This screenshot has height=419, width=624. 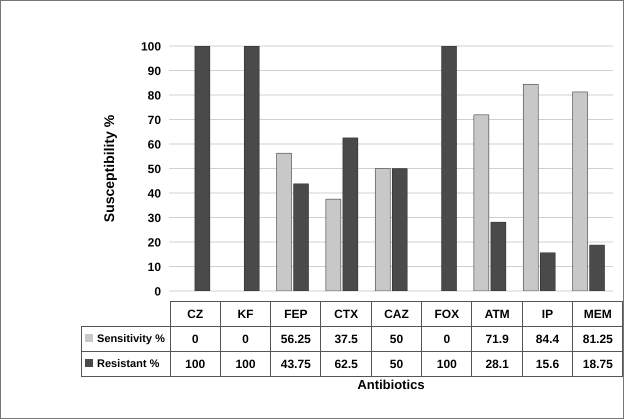 I want to click on data-label: 56.25, so click(x=295, y=339).